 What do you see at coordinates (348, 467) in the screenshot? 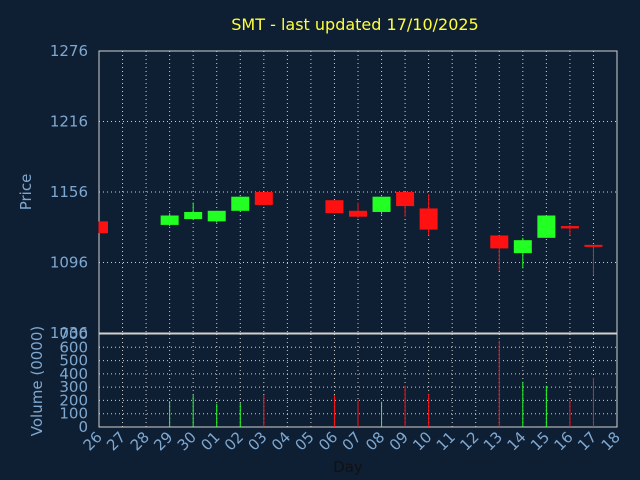
I see `x-axis-label: Day` at bounding box center [348, 467].